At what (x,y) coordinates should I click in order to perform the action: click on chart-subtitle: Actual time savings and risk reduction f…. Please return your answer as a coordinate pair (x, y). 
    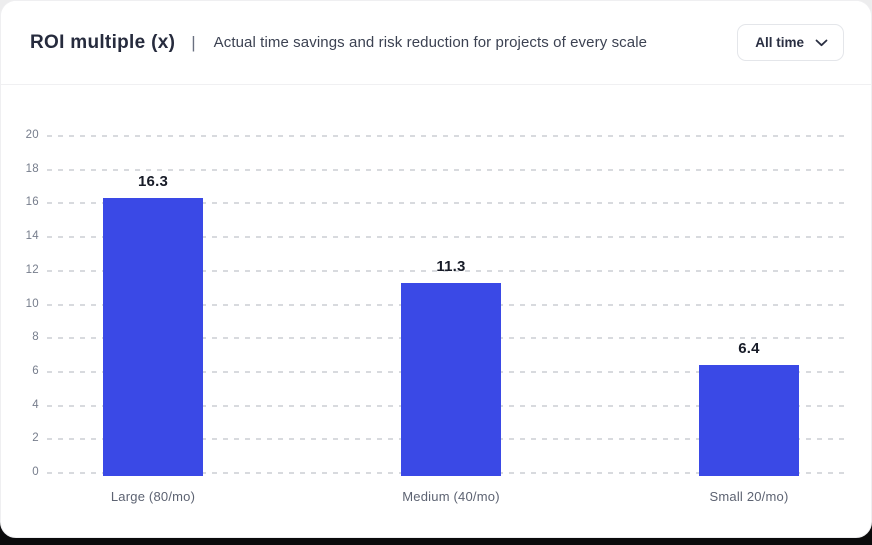
    Looking at the image, I should click on (430, 42).